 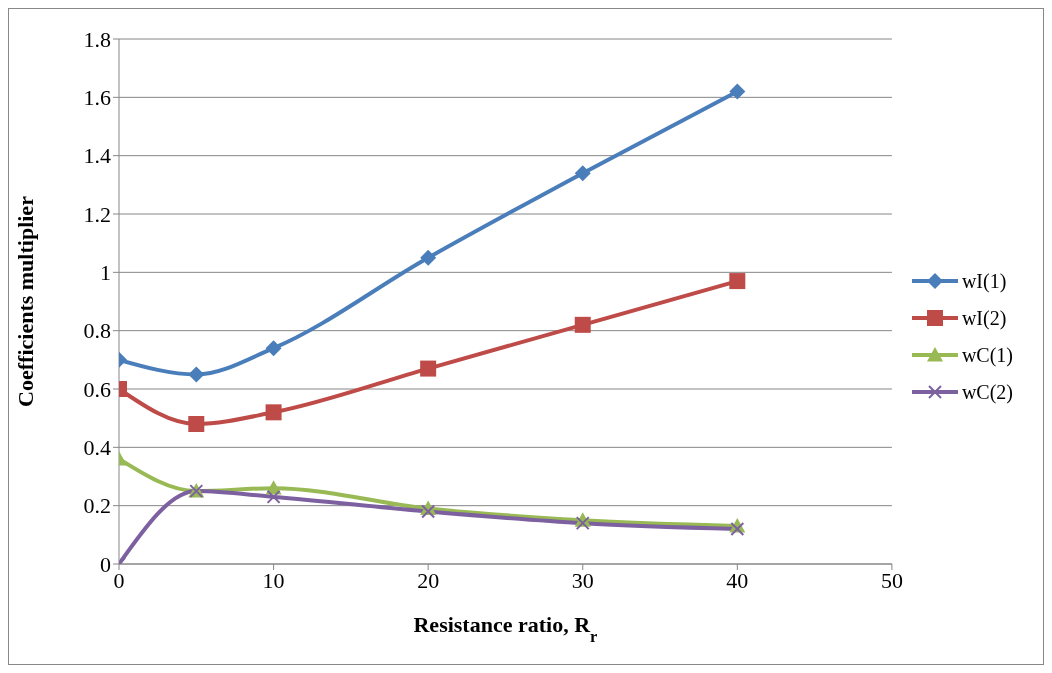 What do you see at coordinates (97, 98) in the screenshot?
I see `y-tick-label: 1.6` at bounding box center [97, 98].